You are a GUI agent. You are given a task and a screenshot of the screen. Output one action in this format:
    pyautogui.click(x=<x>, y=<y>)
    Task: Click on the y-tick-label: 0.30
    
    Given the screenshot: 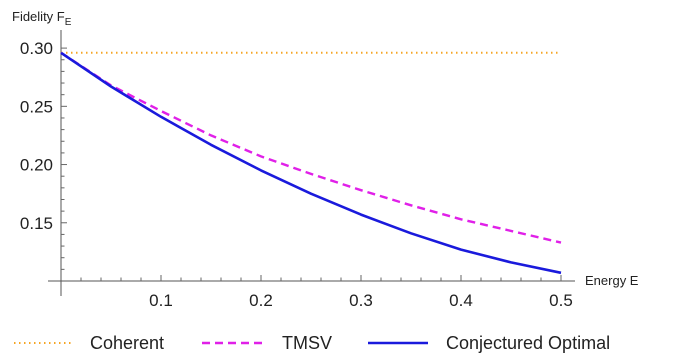 What is the action you would take?
    pyautogui.click(x=36, y=48)
    